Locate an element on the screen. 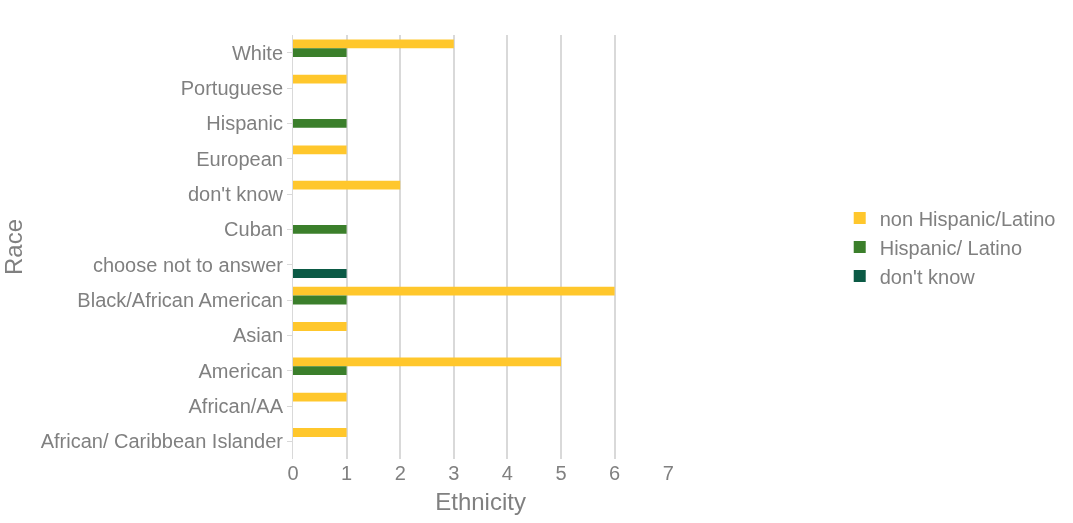  y-axis-title: Race is located at coordinates (13, 247).